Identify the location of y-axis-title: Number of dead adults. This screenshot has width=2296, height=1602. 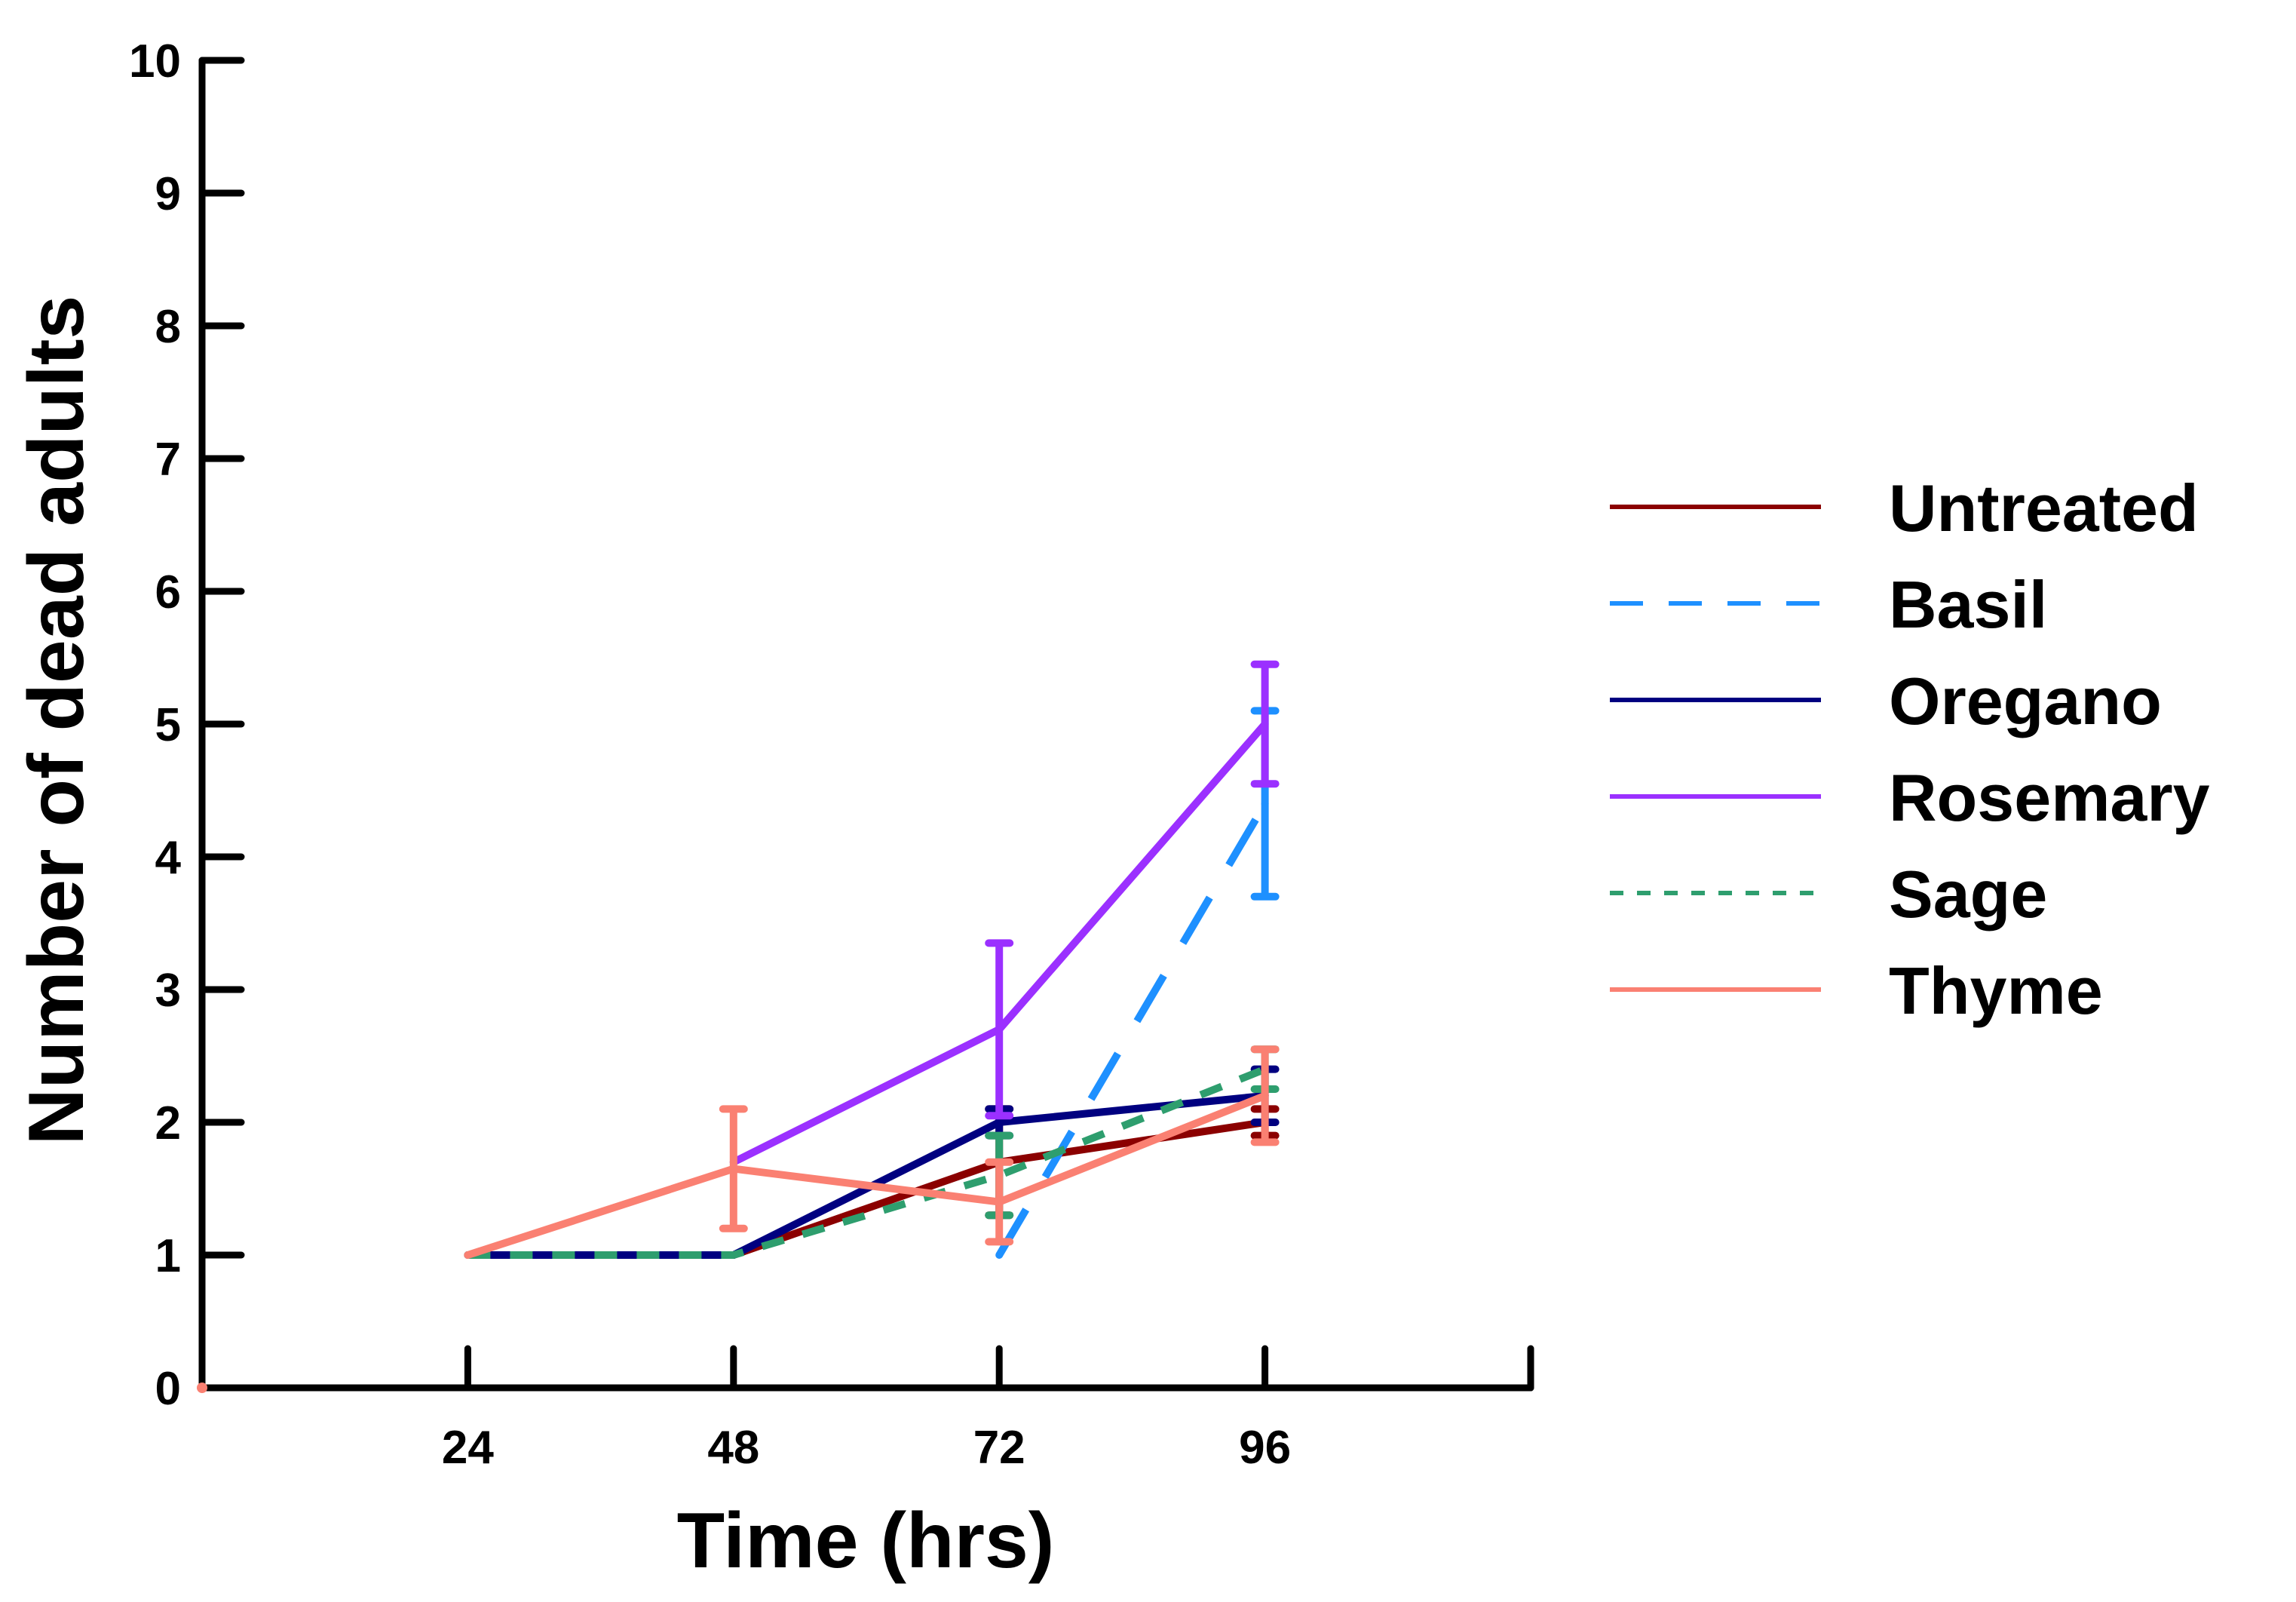
(56, 721).